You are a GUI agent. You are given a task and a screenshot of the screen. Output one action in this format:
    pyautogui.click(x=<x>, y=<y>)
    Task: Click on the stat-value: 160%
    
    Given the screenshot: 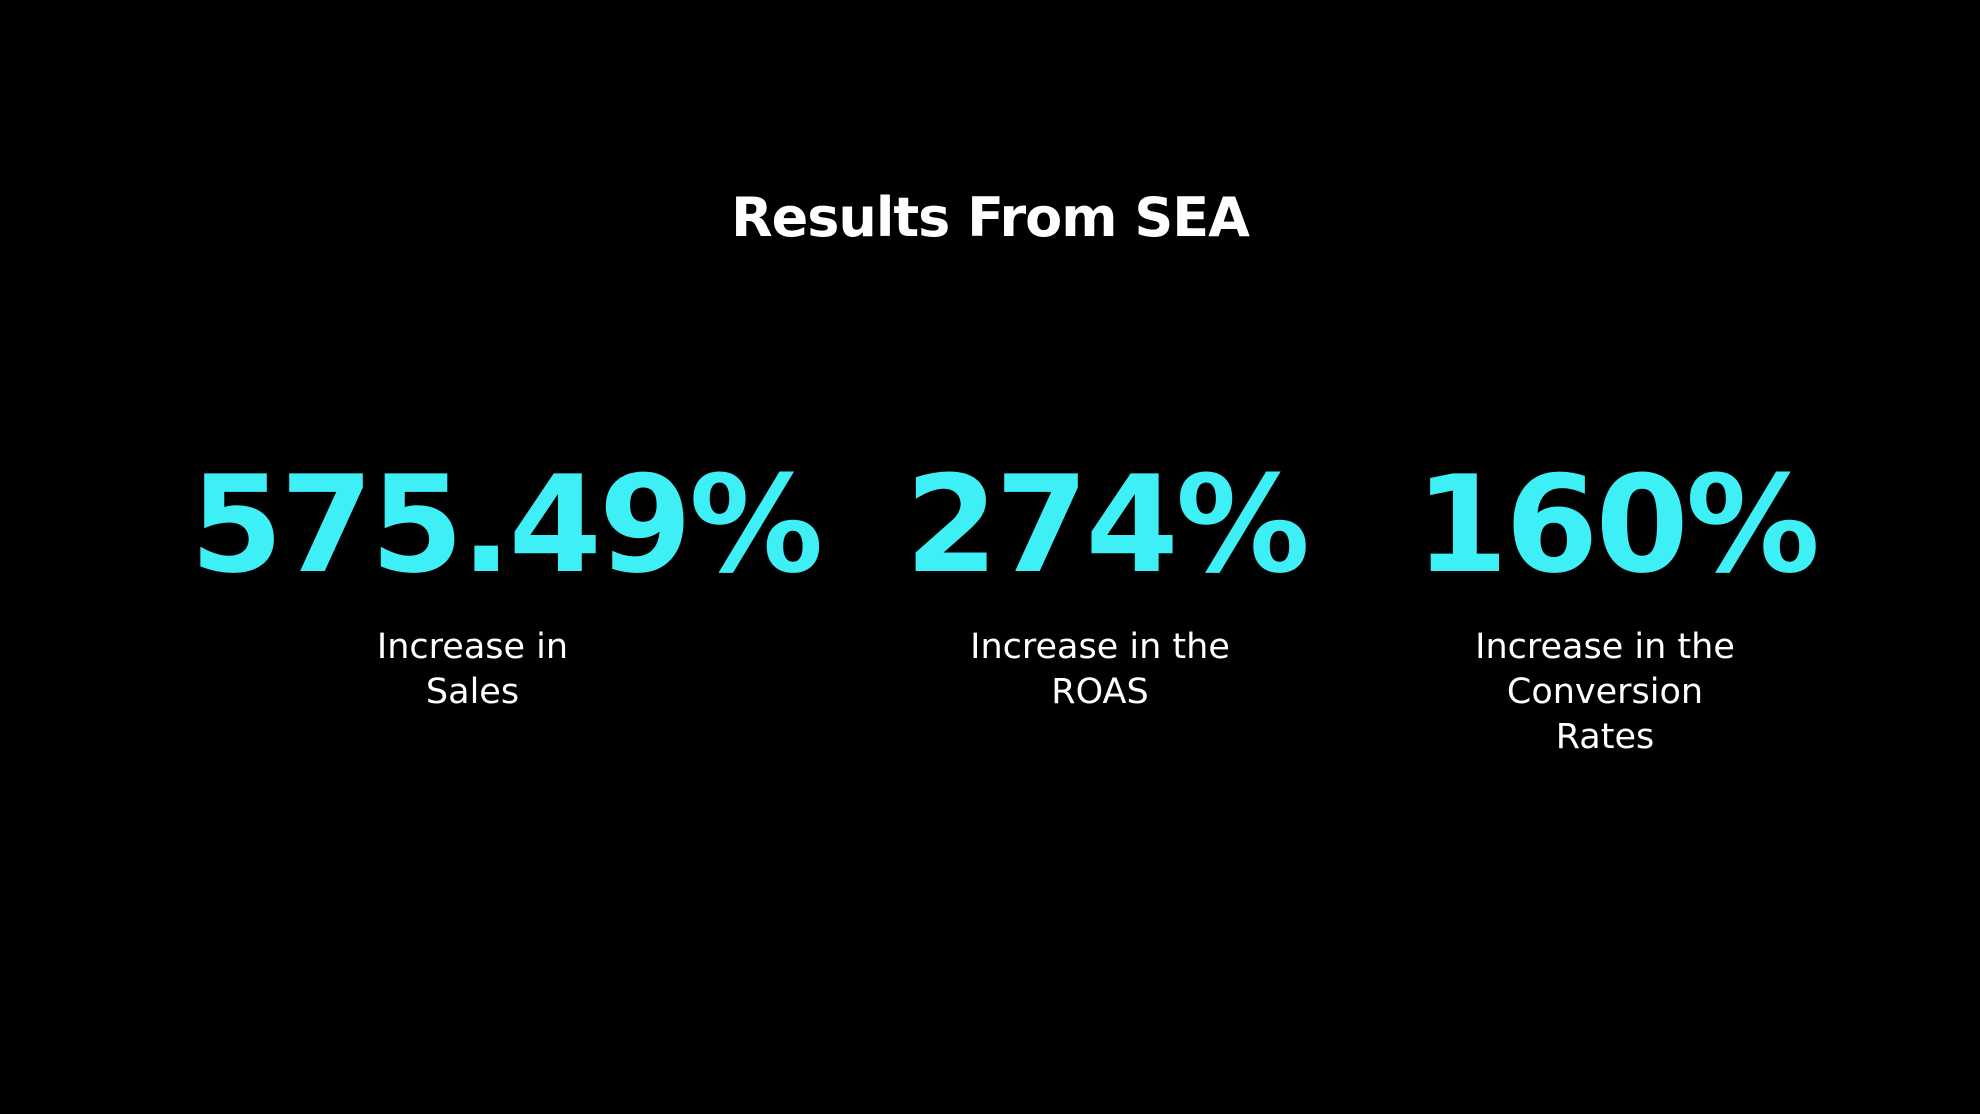 What is the action you would take?
    pyautogui.click(x=1617, y=525)
    